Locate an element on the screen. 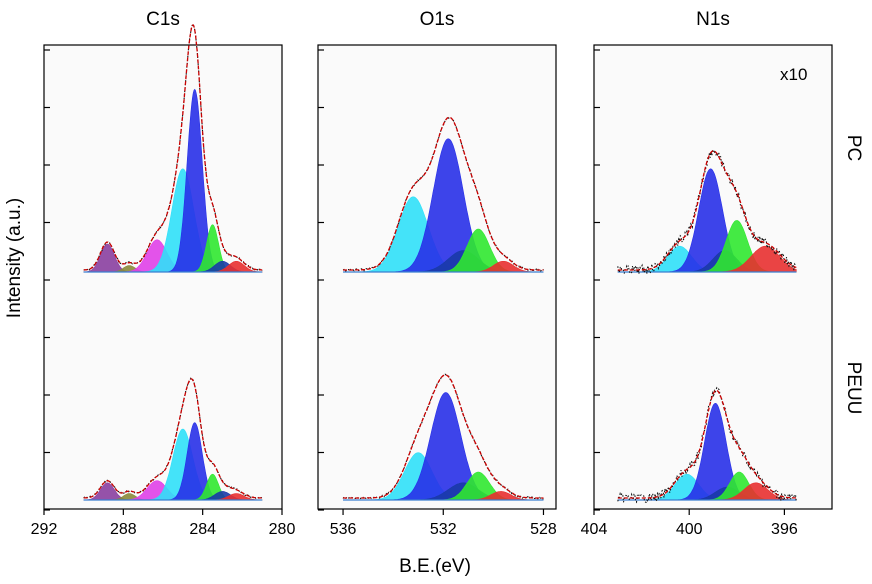  x-tick-label: 288 is located at coordinates (123, 529).